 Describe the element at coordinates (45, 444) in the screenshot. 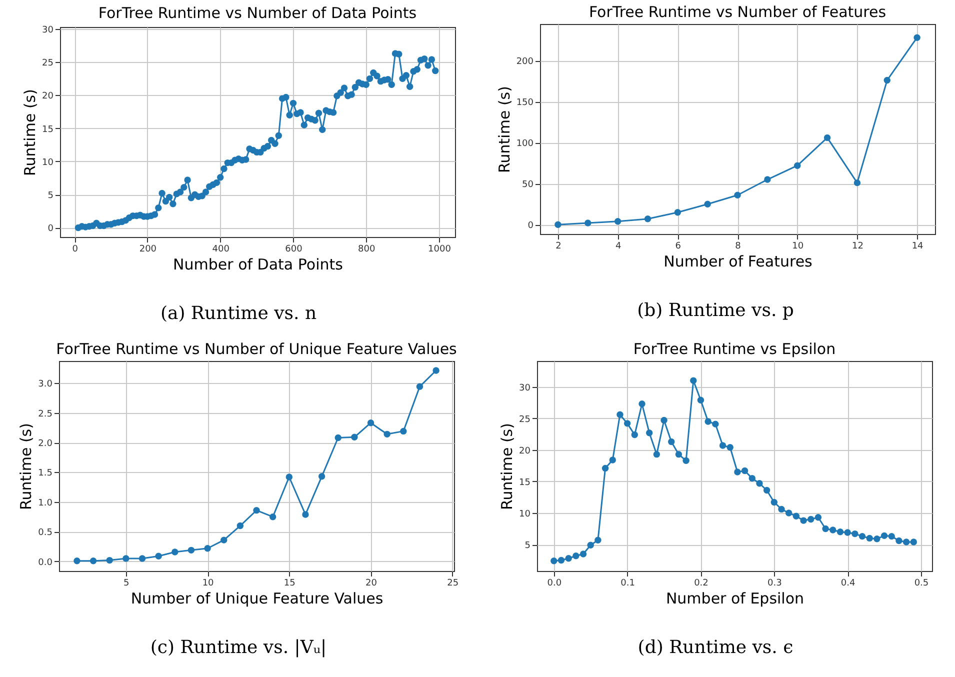

I see `y-tick-label: 2.0` at that location.